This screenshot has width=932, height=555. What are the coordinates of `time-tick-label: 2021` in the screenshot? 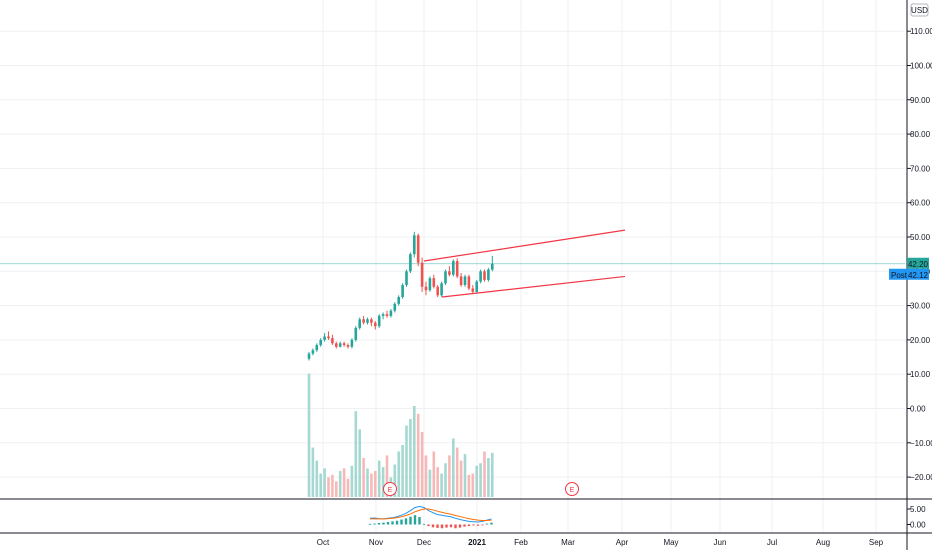 It's located at (477, 542).